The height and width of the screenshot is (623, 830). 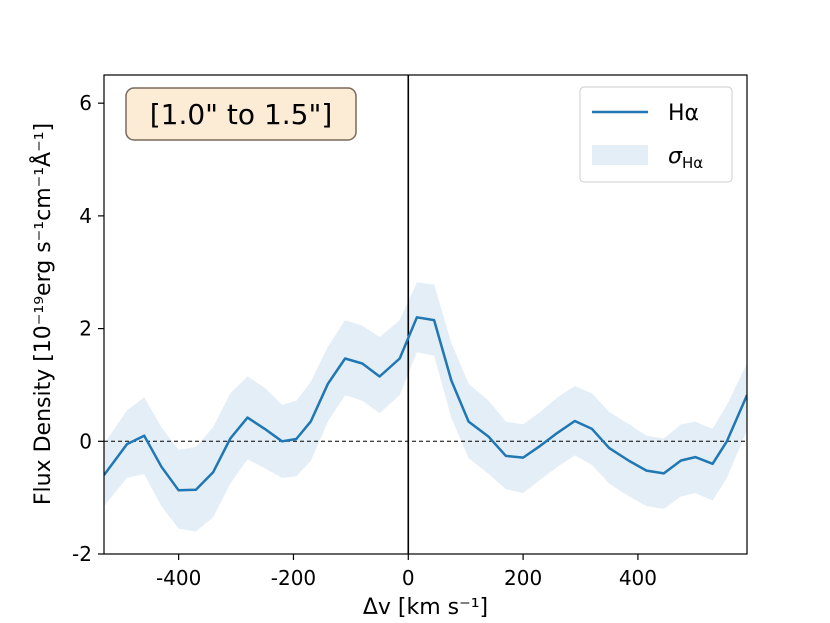 I want to click on annotation-background, so click(x=241, y=114).